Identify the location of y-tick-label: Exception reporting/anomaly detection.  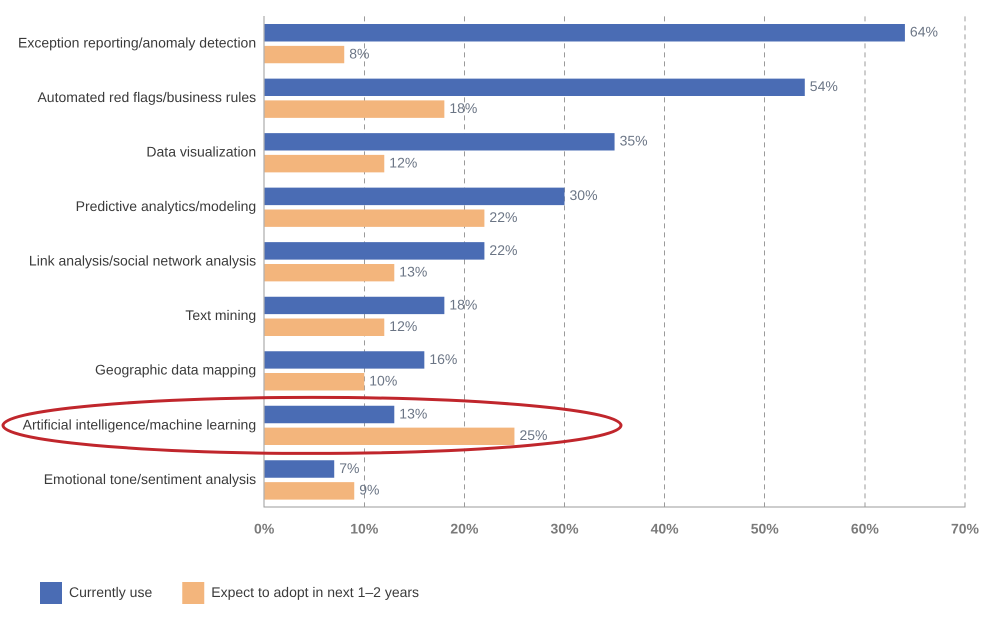
(137, 42).